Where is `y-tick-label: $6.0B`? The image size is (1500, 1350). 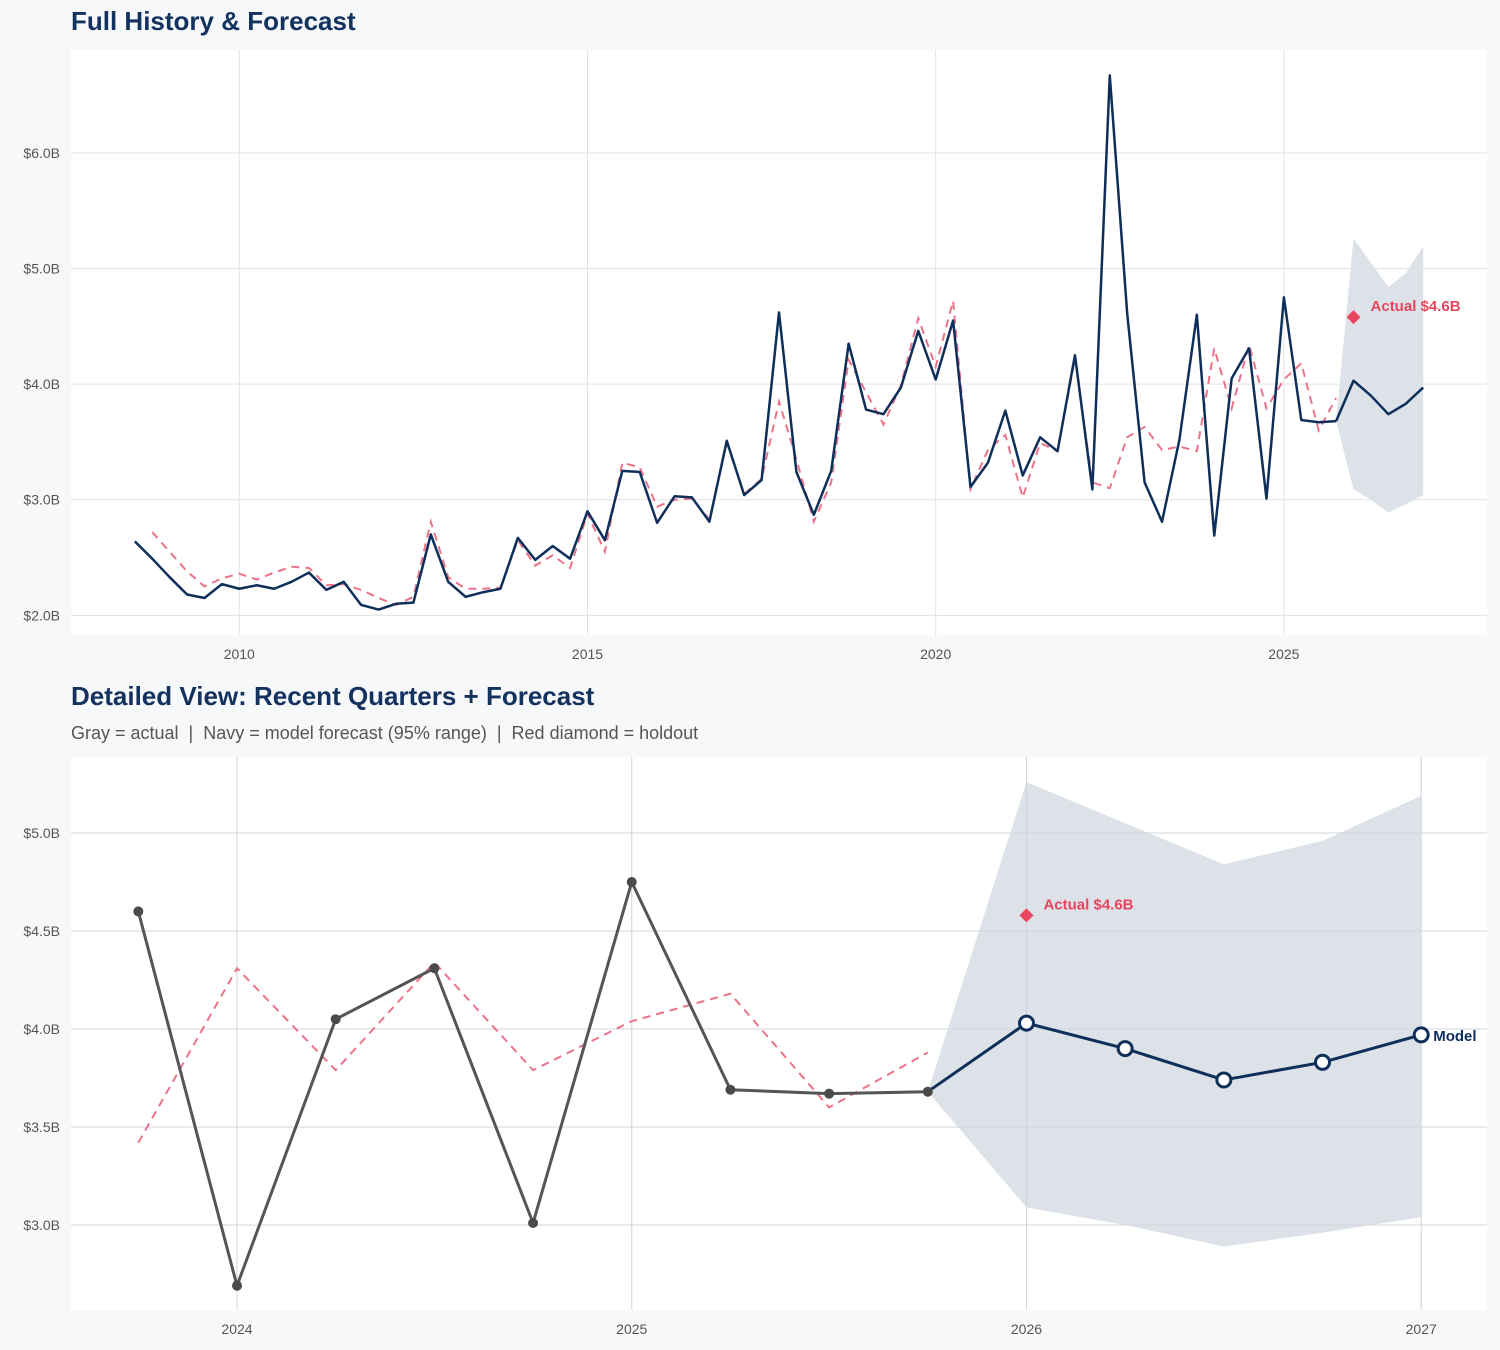 y-tick-label: $6.0B is located at coordinates (41, 153).